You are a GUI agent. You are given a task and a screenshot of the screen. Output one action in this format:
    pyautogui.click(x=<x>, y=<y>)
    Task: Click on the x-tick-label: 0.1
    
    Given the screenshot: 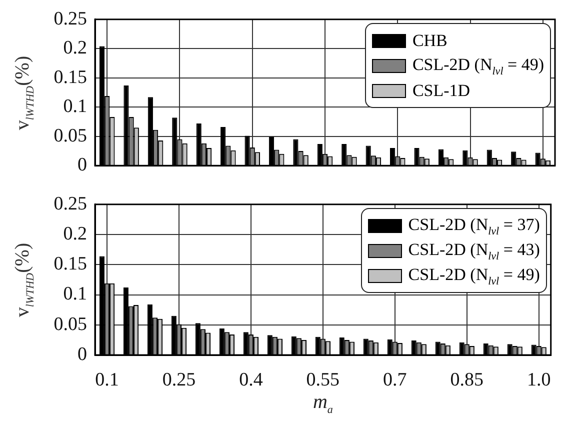 What is the action you would take?
    pyautogui.click(x=107, y=379)
    